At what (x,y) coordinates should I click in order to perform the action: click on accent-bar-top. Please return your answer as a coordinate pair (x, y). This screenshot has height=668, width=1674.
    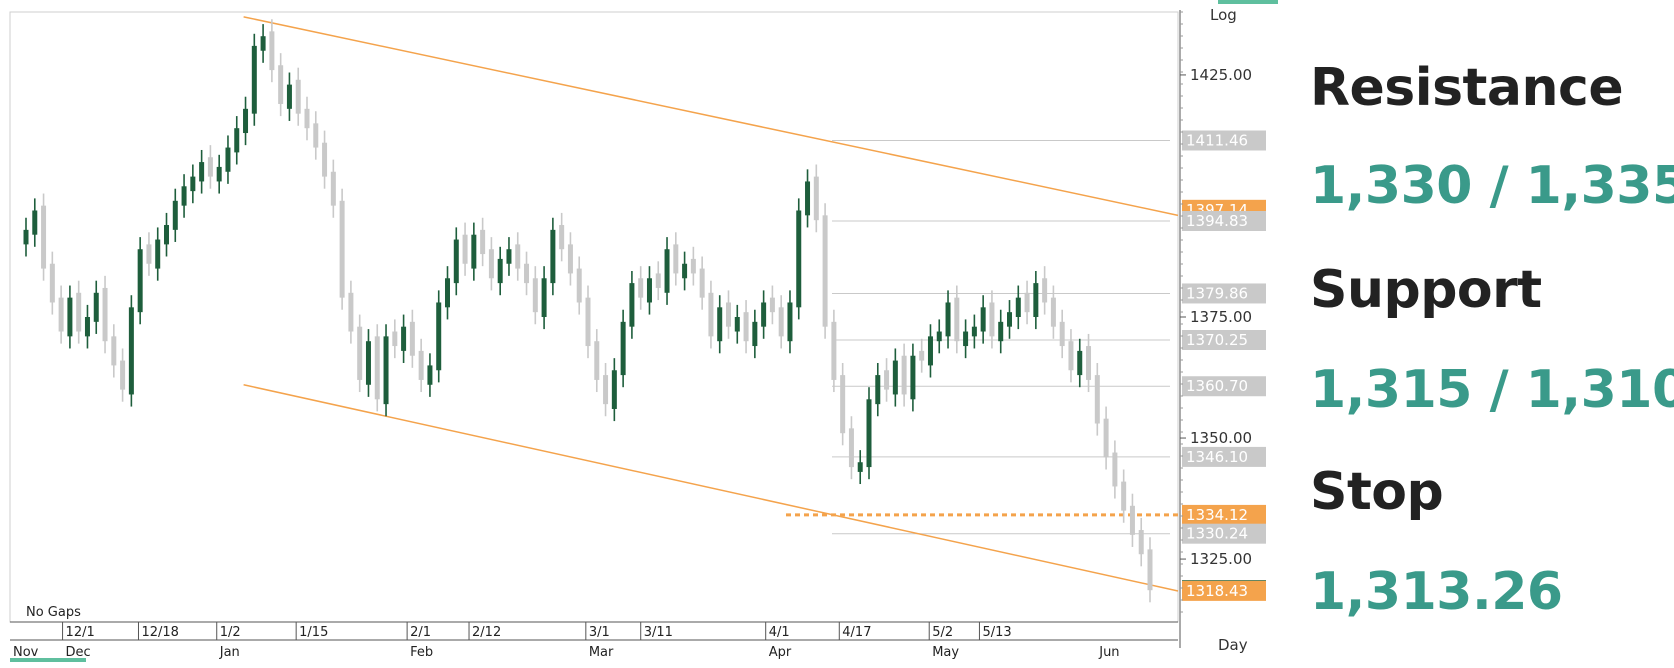
    Looking at the image, I should click on (1248, 2).